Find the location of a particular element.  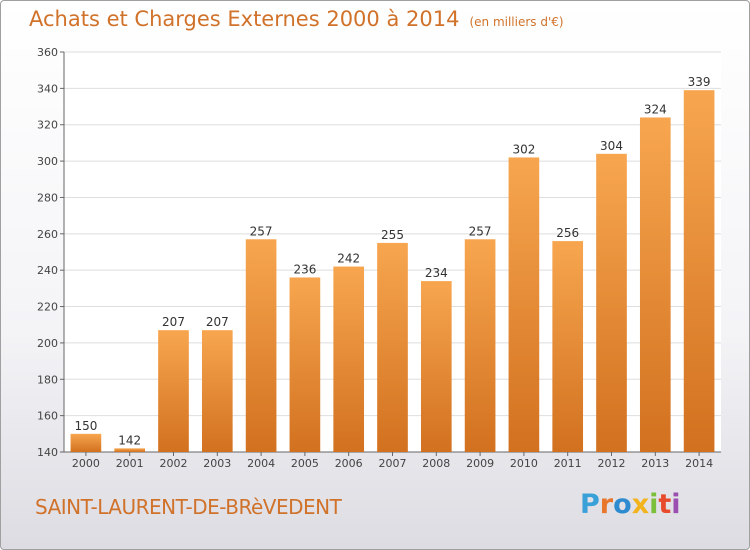

bar-value-label: 302 is located at coordinates (523, 149).